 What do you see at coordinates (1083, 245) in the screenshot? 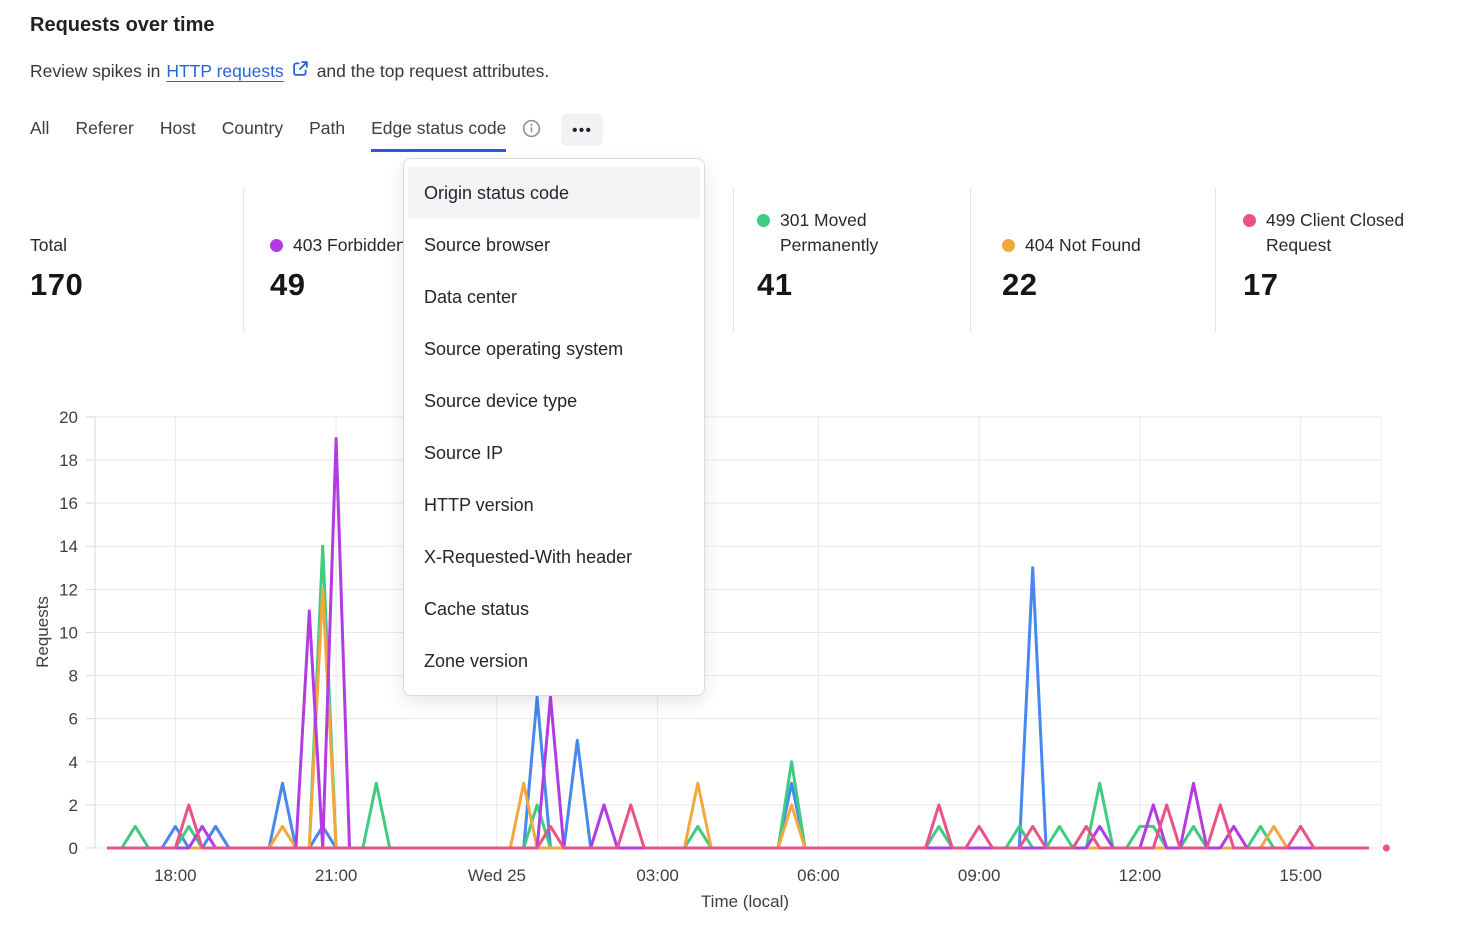
I see `stat-404-label: 404 Not Found` at bounding box center [1083, 245].